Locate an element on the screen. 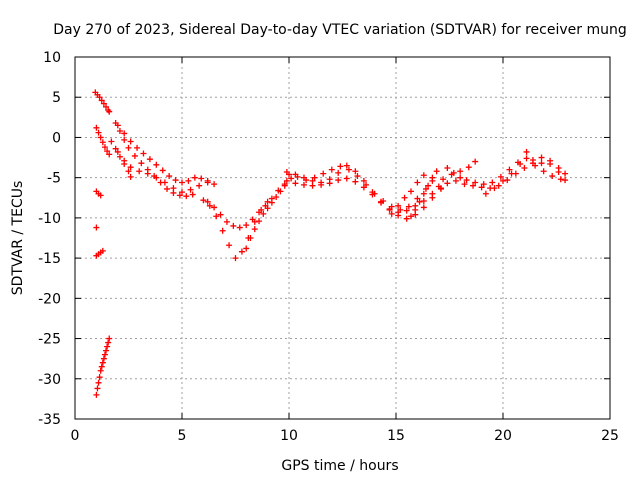 This screenshot has height=480, width=640. series-rising-spur-b is located at coordinates (423, 194).